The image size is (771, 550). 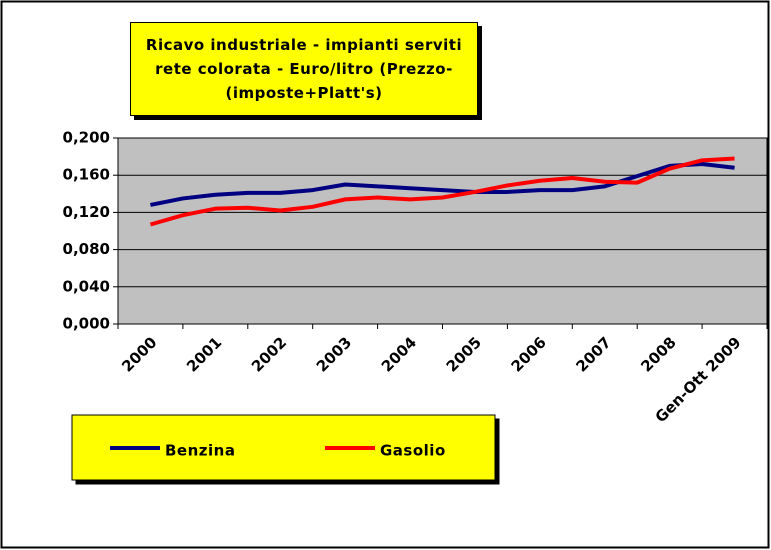 What do you see at coordinates (86, 249) in the screenshot?
I see `y-tick-label: 0,080` at bounding box center [86, 249].